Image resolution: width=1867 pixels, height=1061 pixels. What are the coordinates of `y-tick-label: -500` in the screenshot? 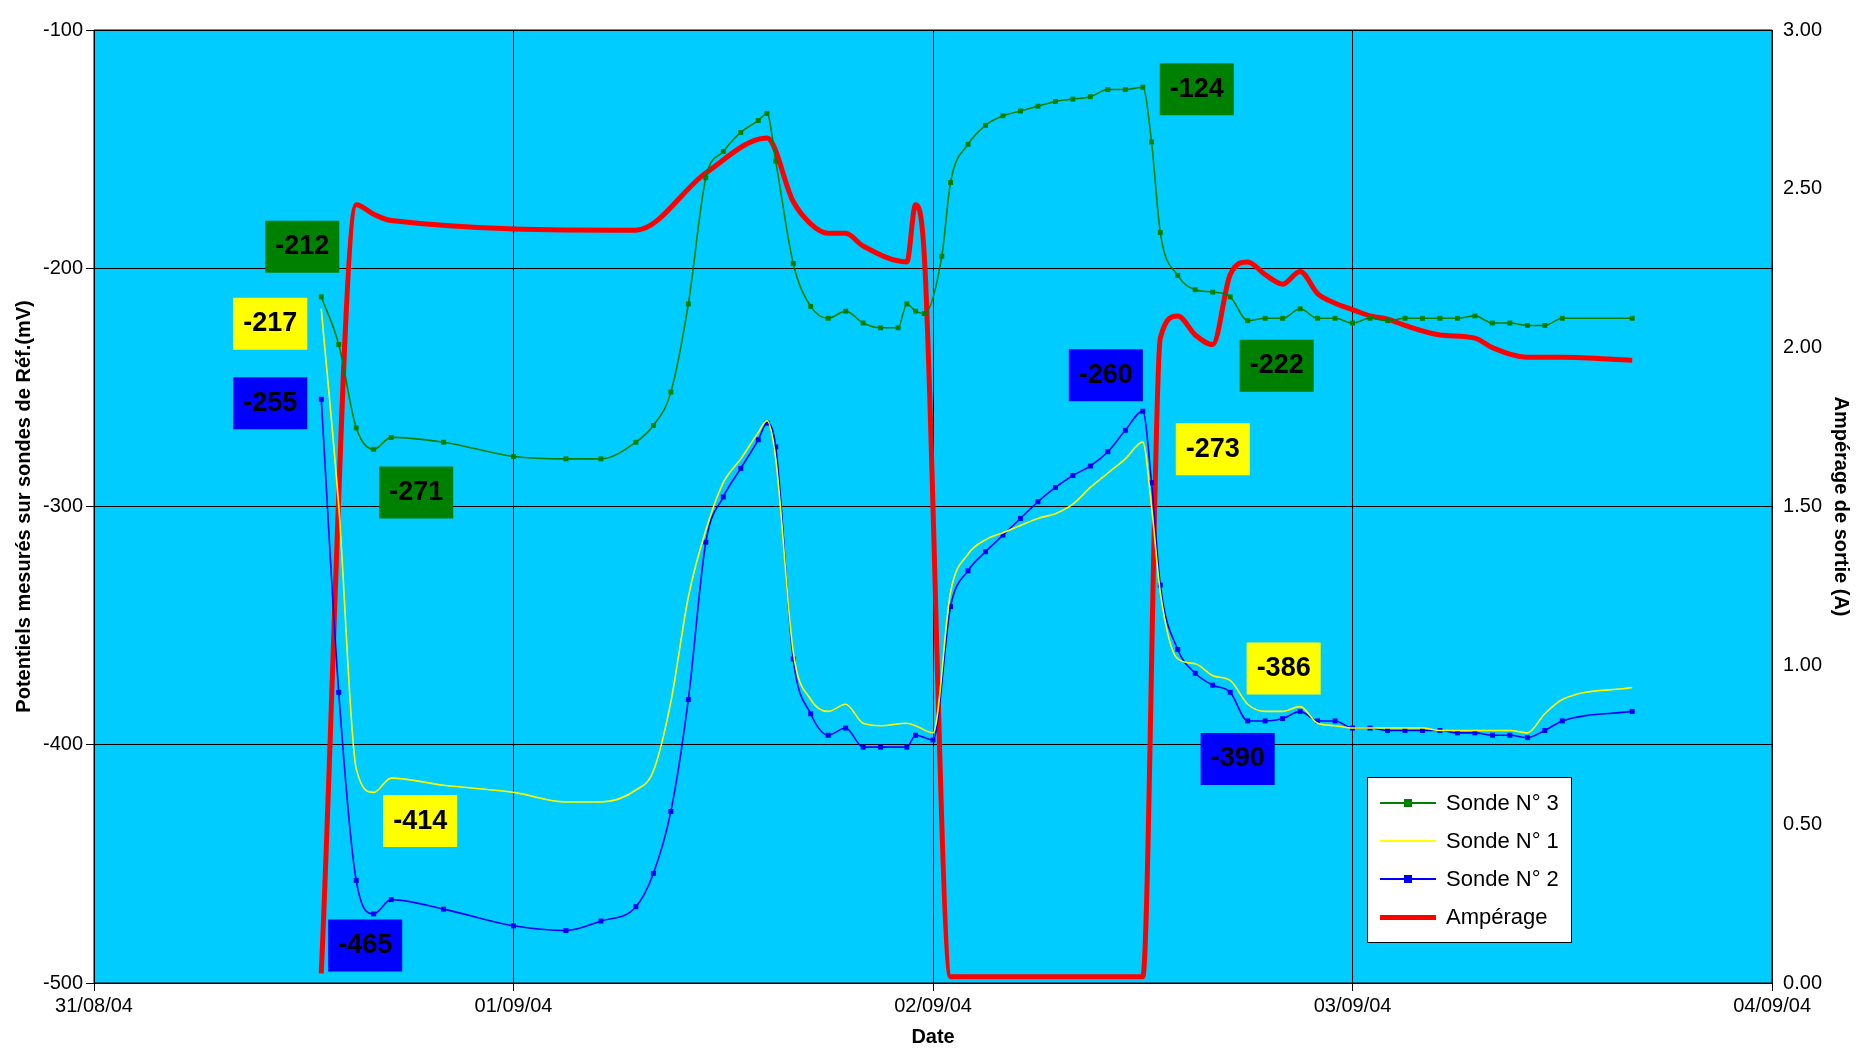 It's located at (63, 981).